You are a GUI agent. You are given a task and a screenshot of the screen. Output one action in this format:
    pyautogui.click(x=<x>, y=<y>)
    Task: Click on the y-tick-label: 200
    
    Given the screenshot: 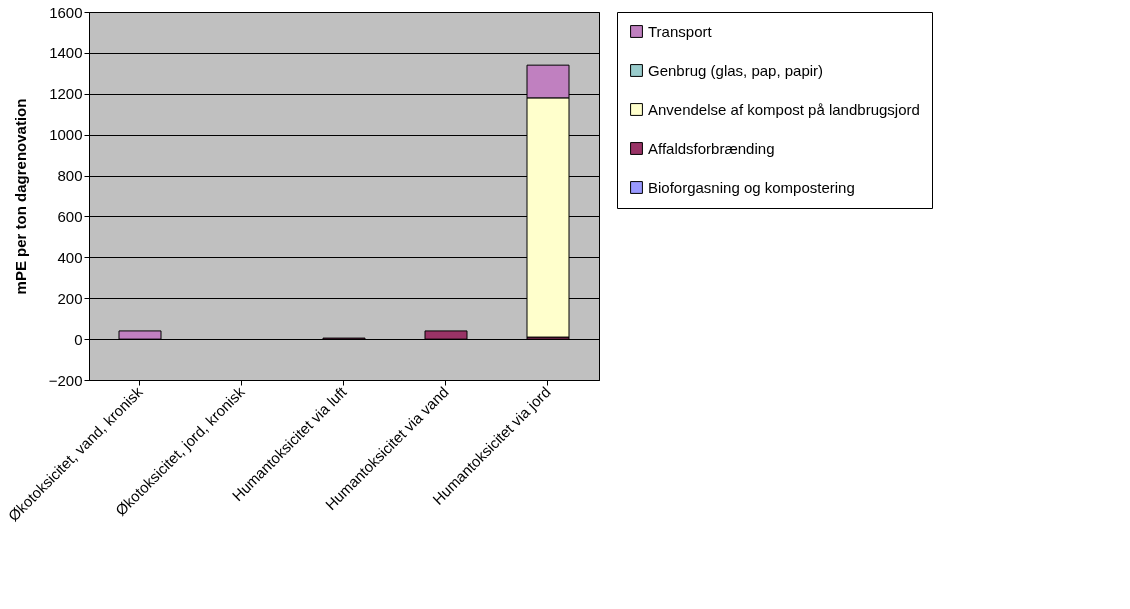 What is the action you would take?
    pyautogui.click(x=70, y=298)
    